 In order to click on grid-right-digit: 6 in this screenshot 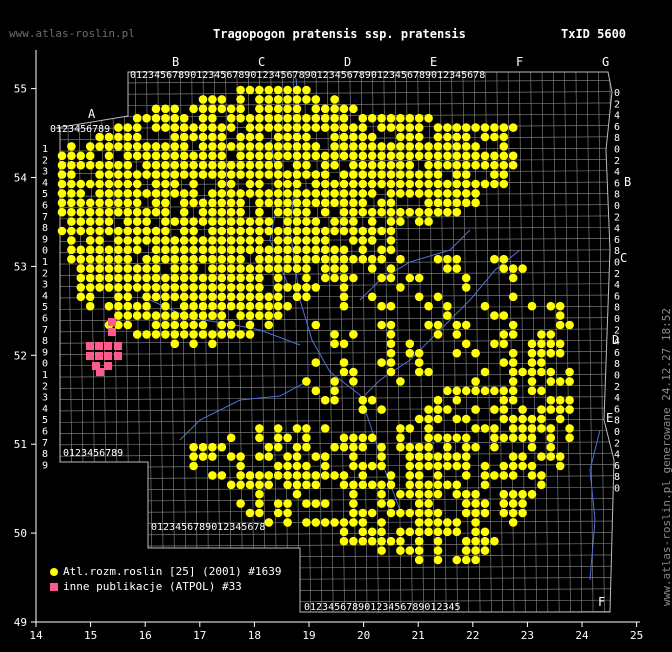, I will do `click(617, 409)`.